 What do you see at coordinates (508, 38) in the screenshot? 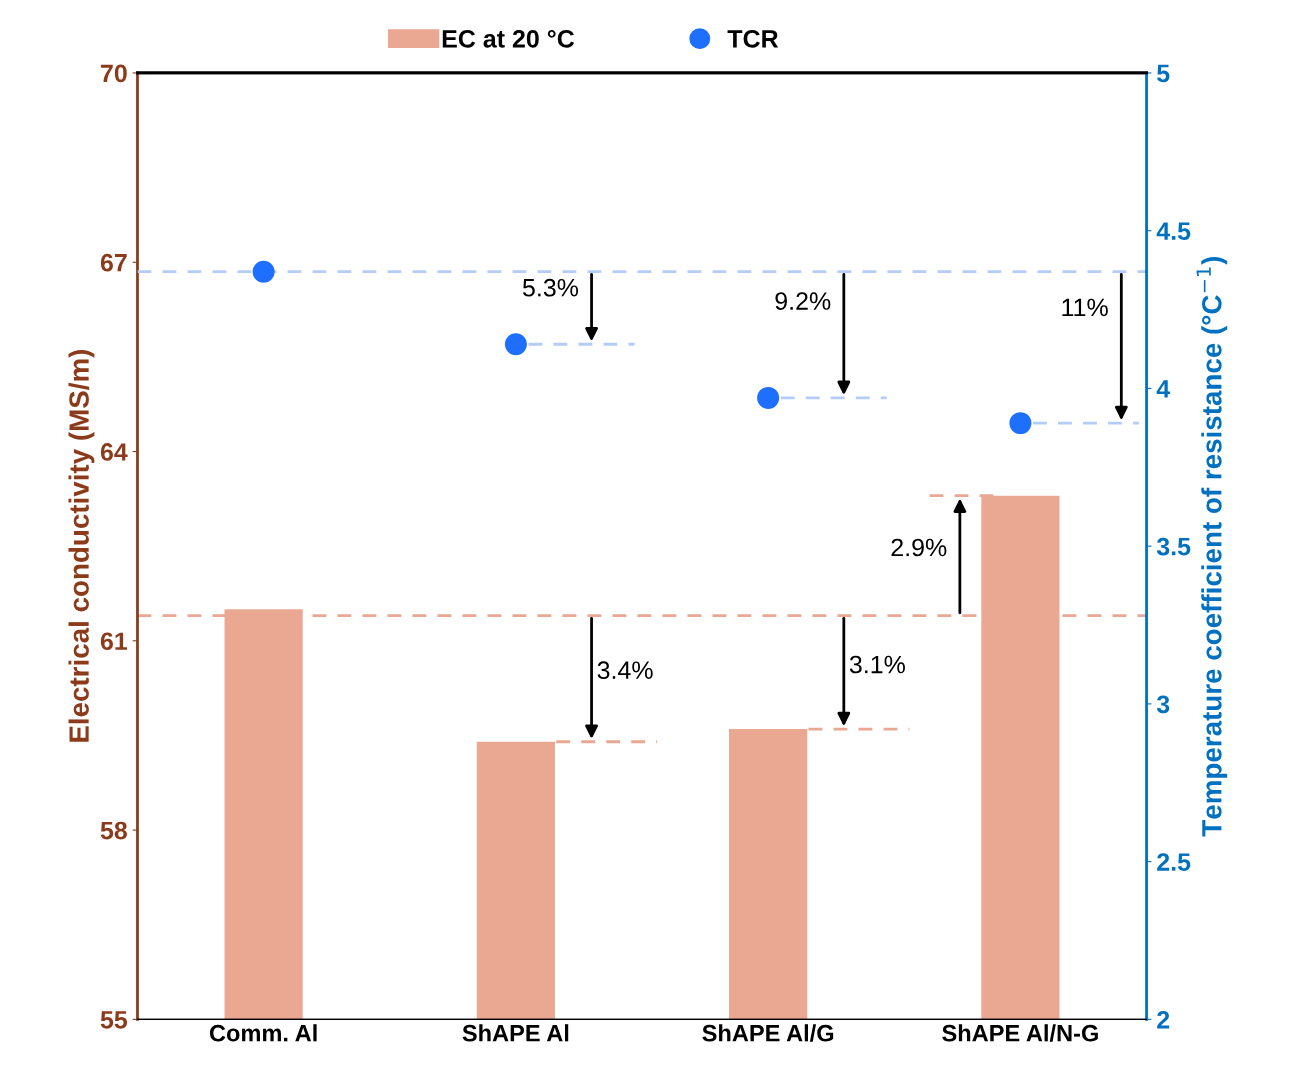
I see `legend-label: EC at 20 °C` at bounding box center [508, 38].